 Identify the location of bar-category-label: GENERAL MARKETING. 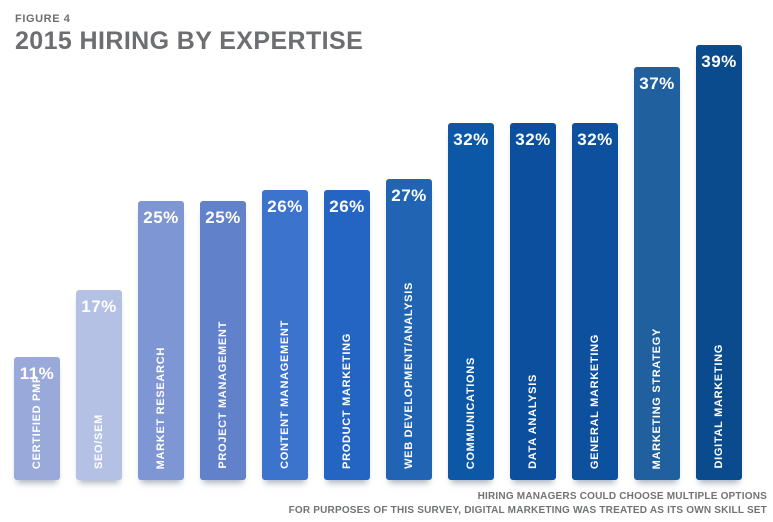
(595, 401).